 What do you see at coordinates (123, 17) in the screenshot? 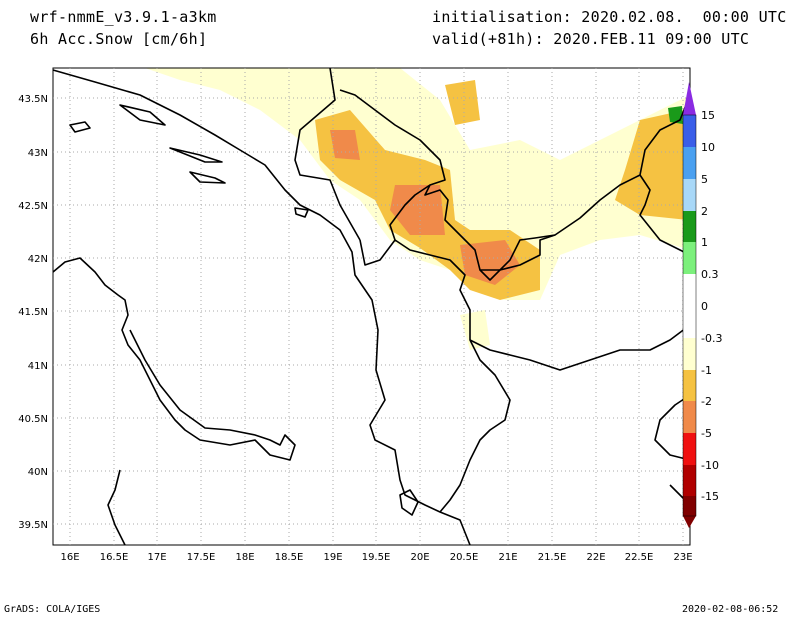
I see `model-title: wrf-nmmE_v3.9.1-a3km` at bounding box center [123, 17].